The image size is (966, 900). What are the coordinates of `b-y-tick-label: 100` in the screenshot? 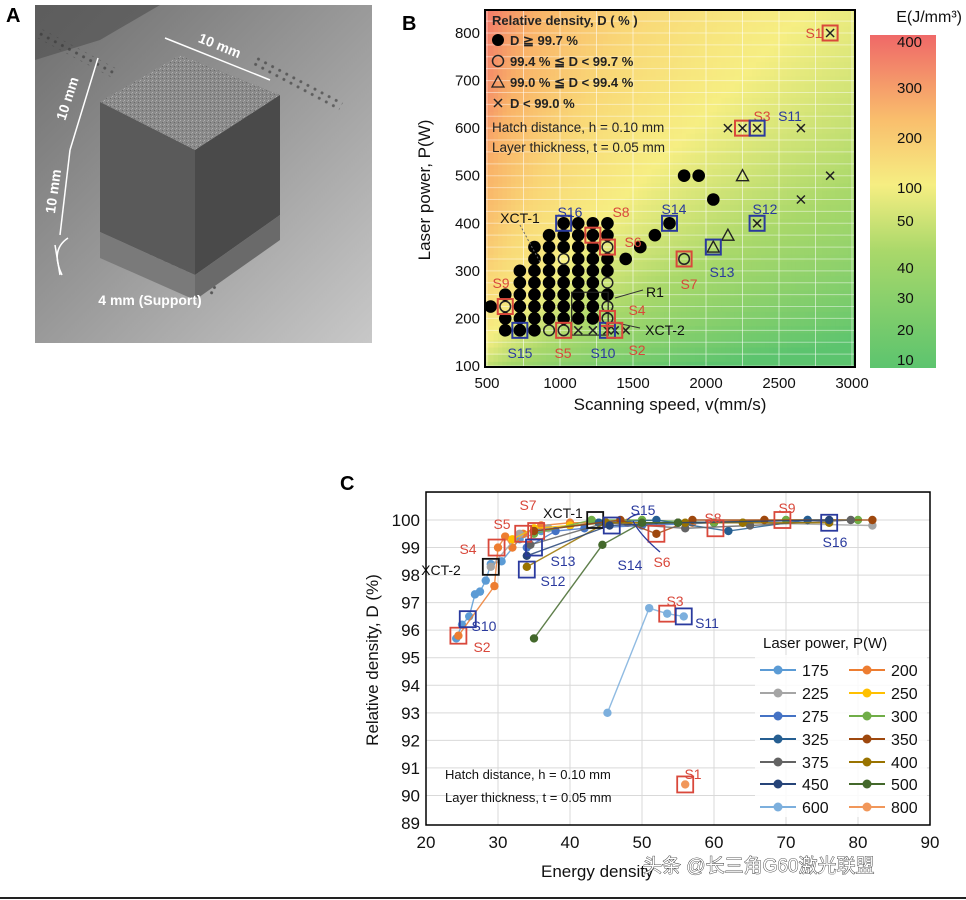 It's located at (467, 366).